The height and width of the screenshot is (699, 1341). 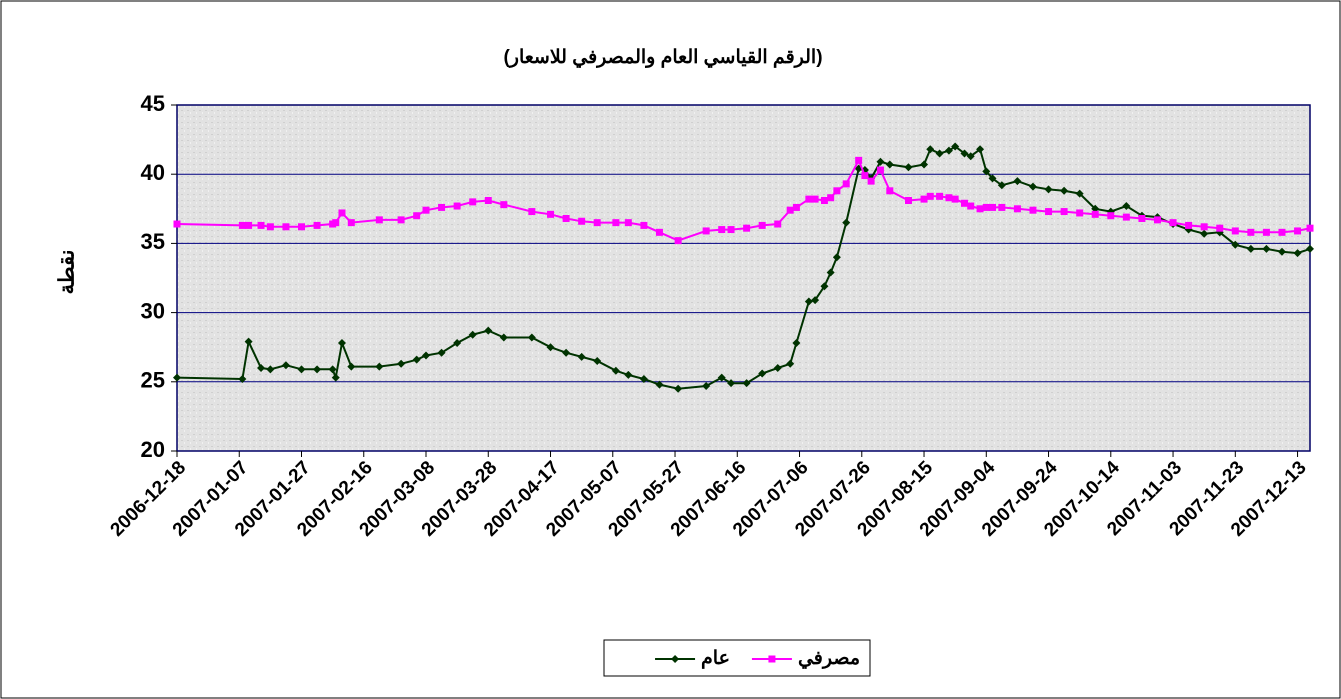 What do you see at coordinates (829, 659) in the screenshot?
I see `legend-label: مصرفي` at bounding box center [829, 659].